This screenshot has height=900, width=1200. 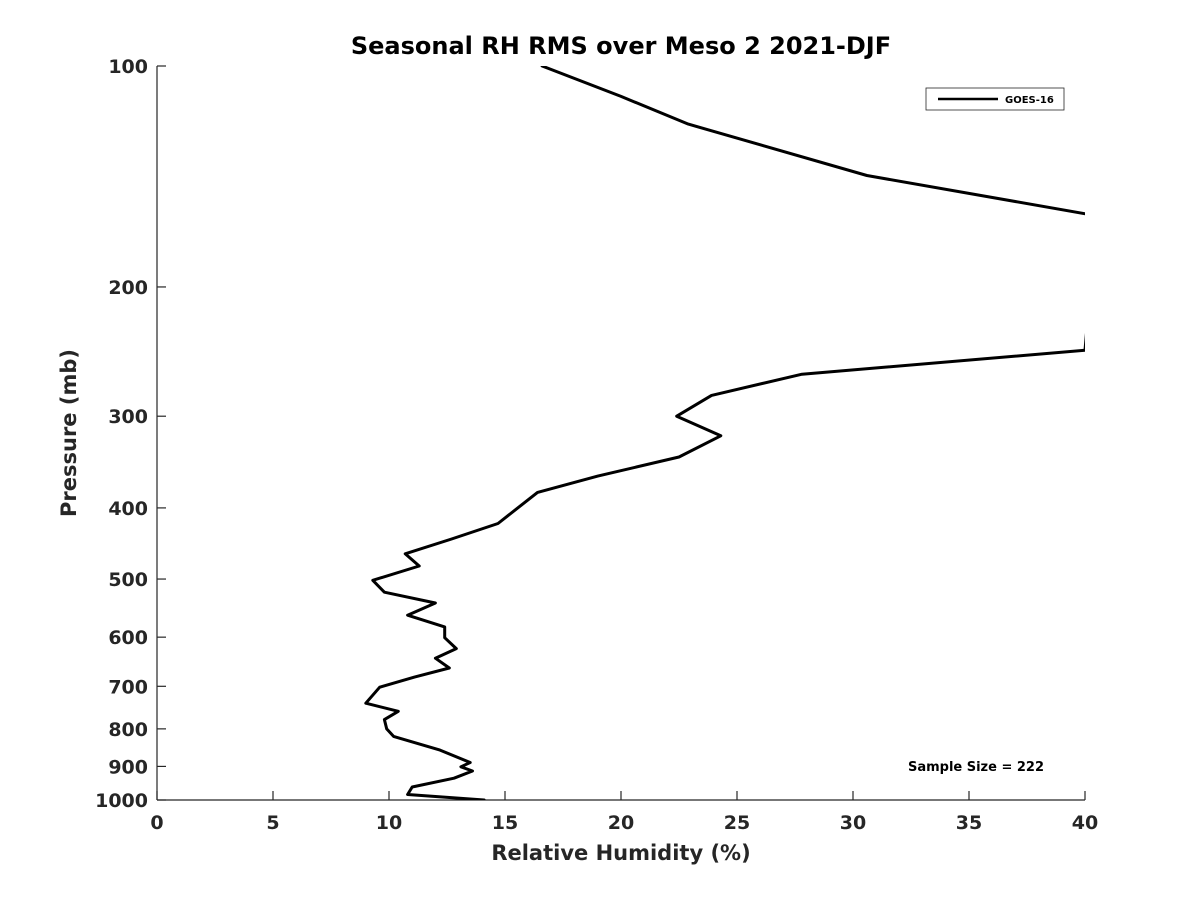 I want to click on x-tick-label: 20, so click(x=621, y=823).